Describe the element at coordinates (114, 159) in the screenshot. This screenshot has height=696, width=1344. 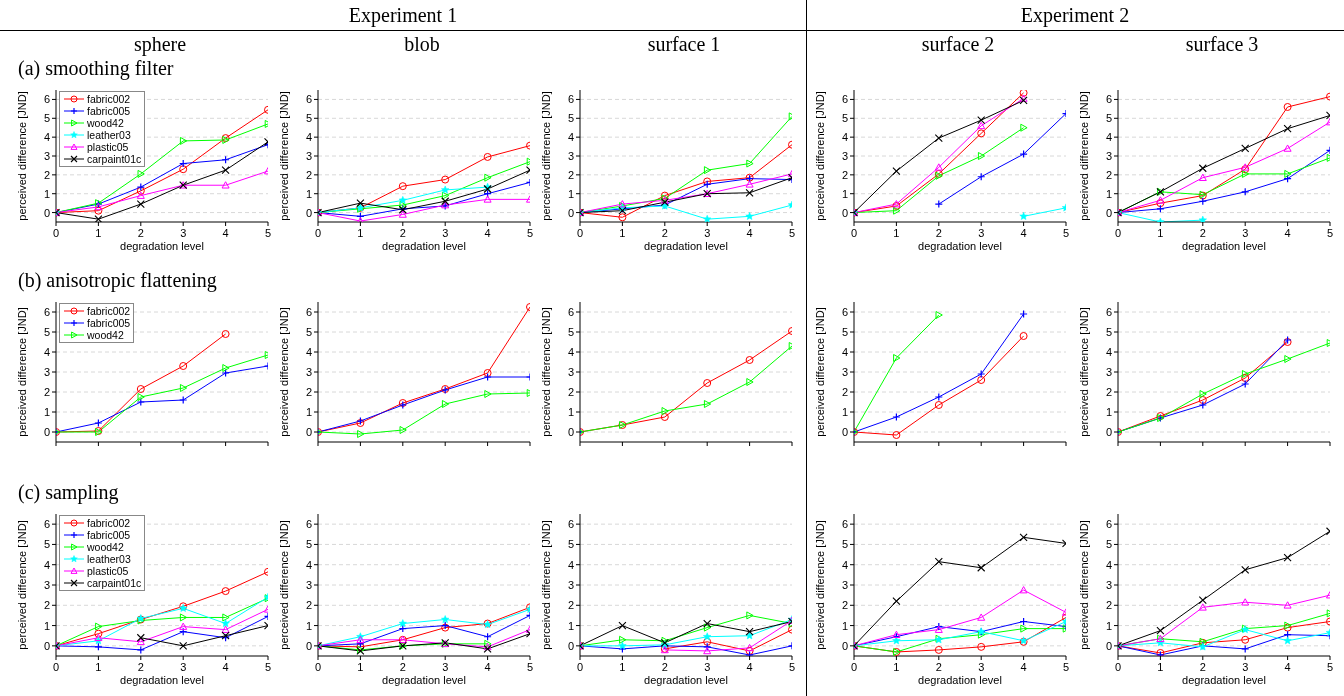
I see `legend-label: carpaint01c` at that location.